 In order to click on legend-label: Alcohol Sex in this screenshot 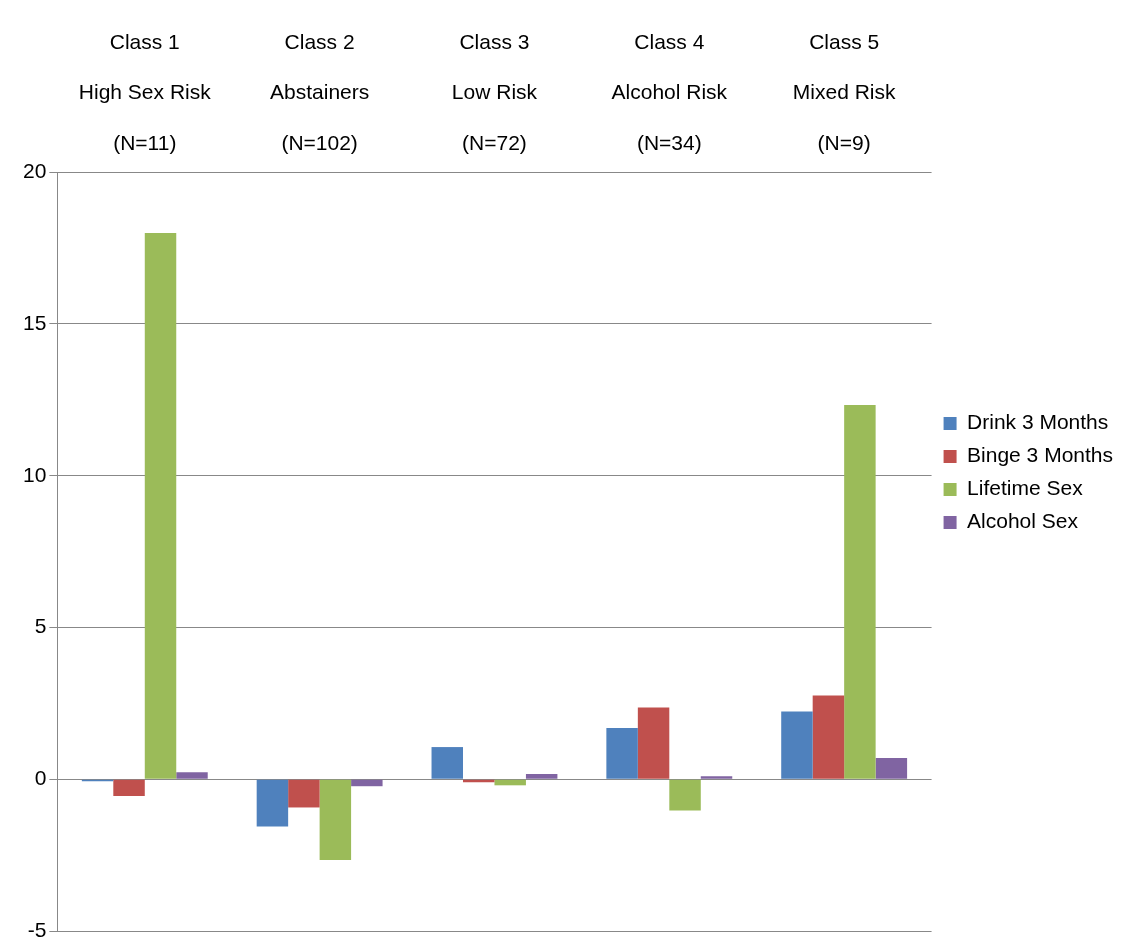, I will do `click(1023, 521)`.